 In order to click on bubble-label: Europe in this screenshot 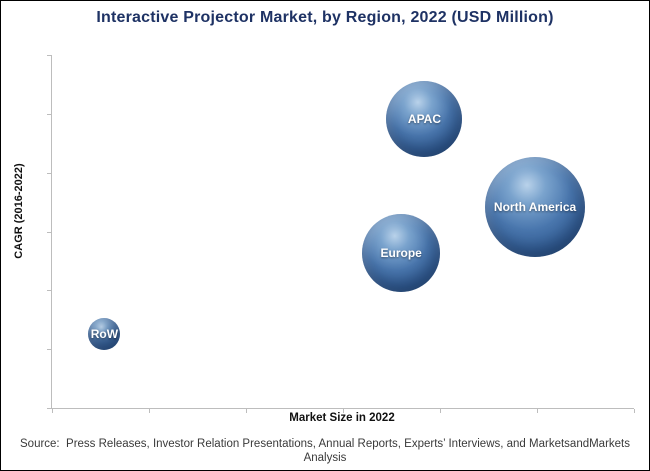, I will do `click(401, 252)`.